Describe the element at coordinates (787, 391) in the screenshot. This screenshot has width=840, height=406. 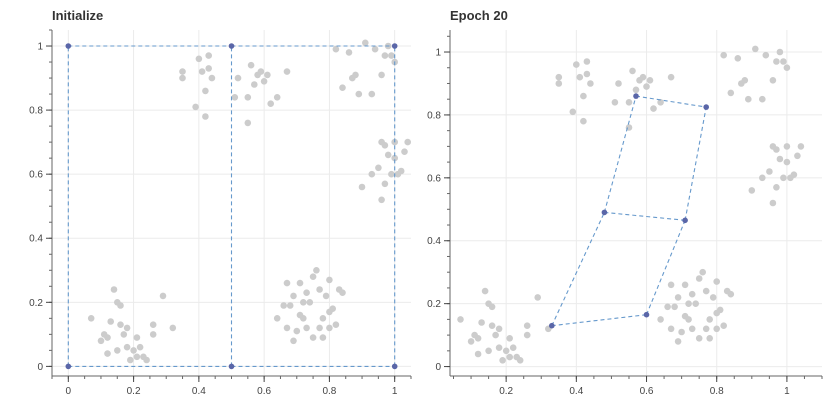
I see `x-tick-label: 1` at that location.